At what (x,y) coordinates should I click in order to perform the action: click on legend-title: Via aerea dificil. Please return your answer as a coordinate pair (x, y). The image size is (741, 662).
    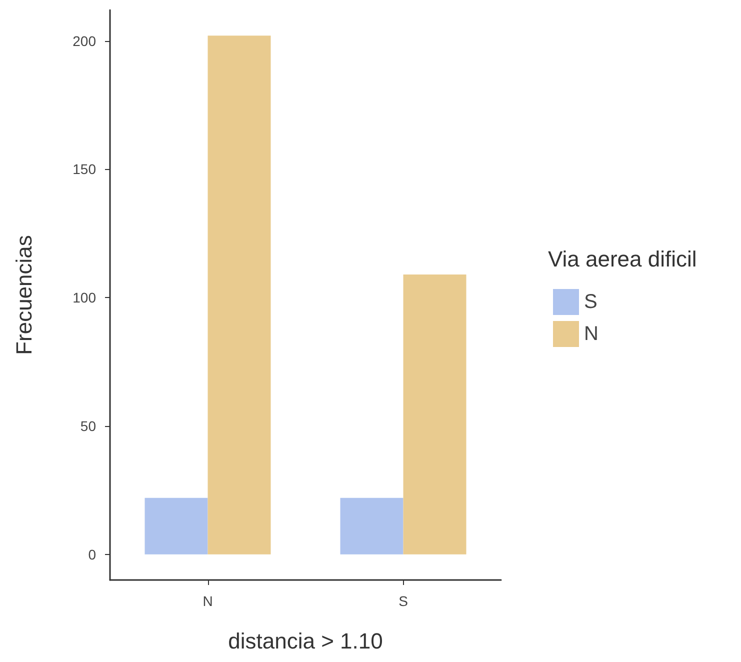
    Looking at the image, I should click on (622, 259).